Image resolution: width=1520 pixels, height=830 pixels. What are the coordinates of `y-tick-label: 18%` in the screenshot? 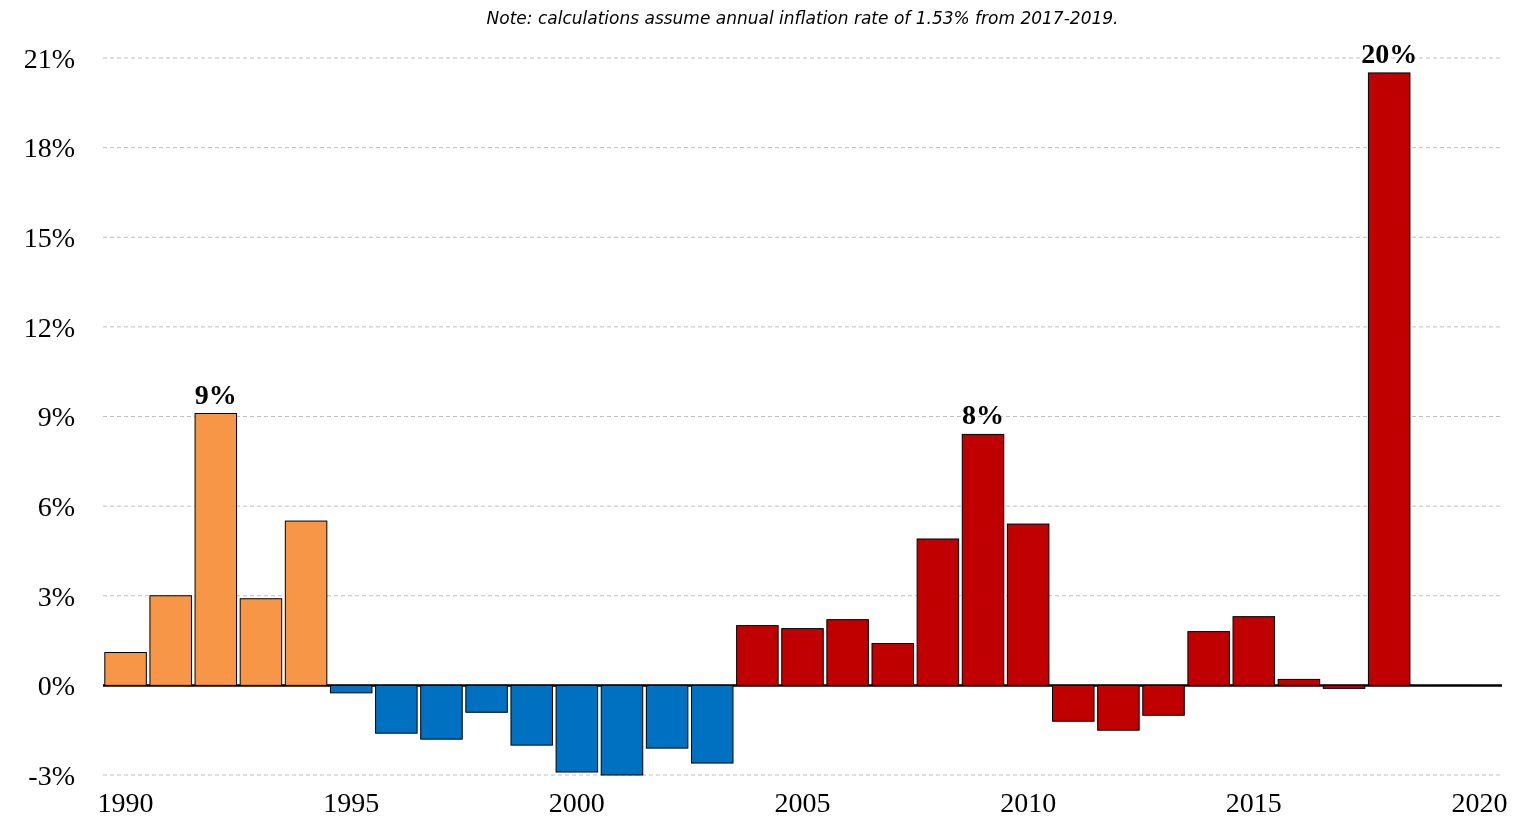 It's located at (49, 148).